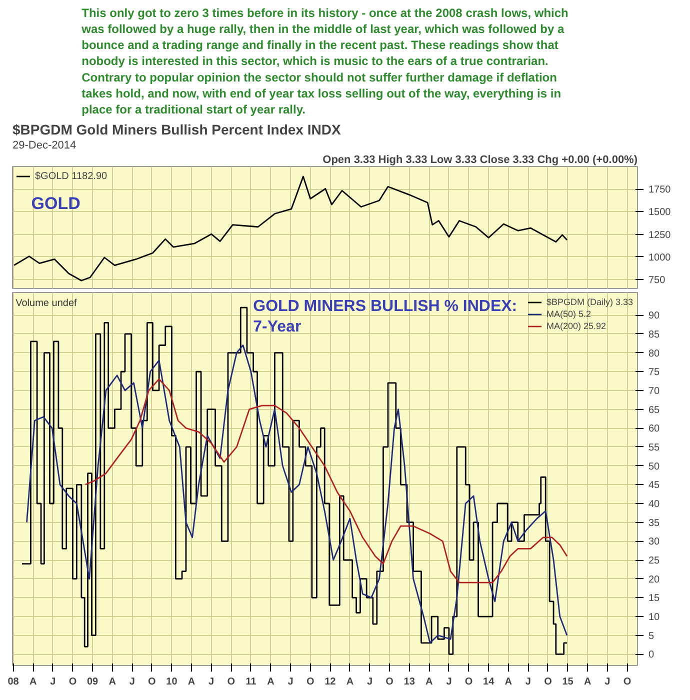 Image resolution: width=690 pixels, height=700 pixels. What do you see at coordinates (410, 682) in the screenshot?
I see `x-tick-label: 13` at bounding box center [410, 682].